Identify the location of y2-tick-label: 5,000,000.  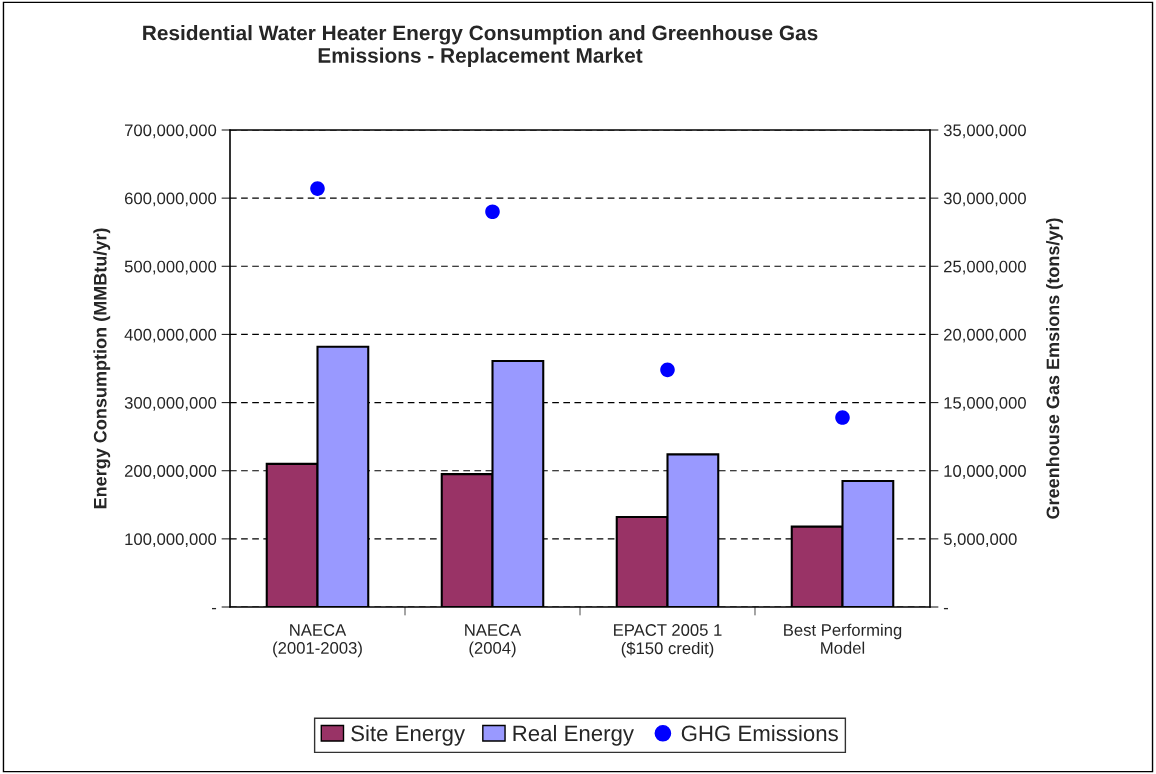
(980, 540).